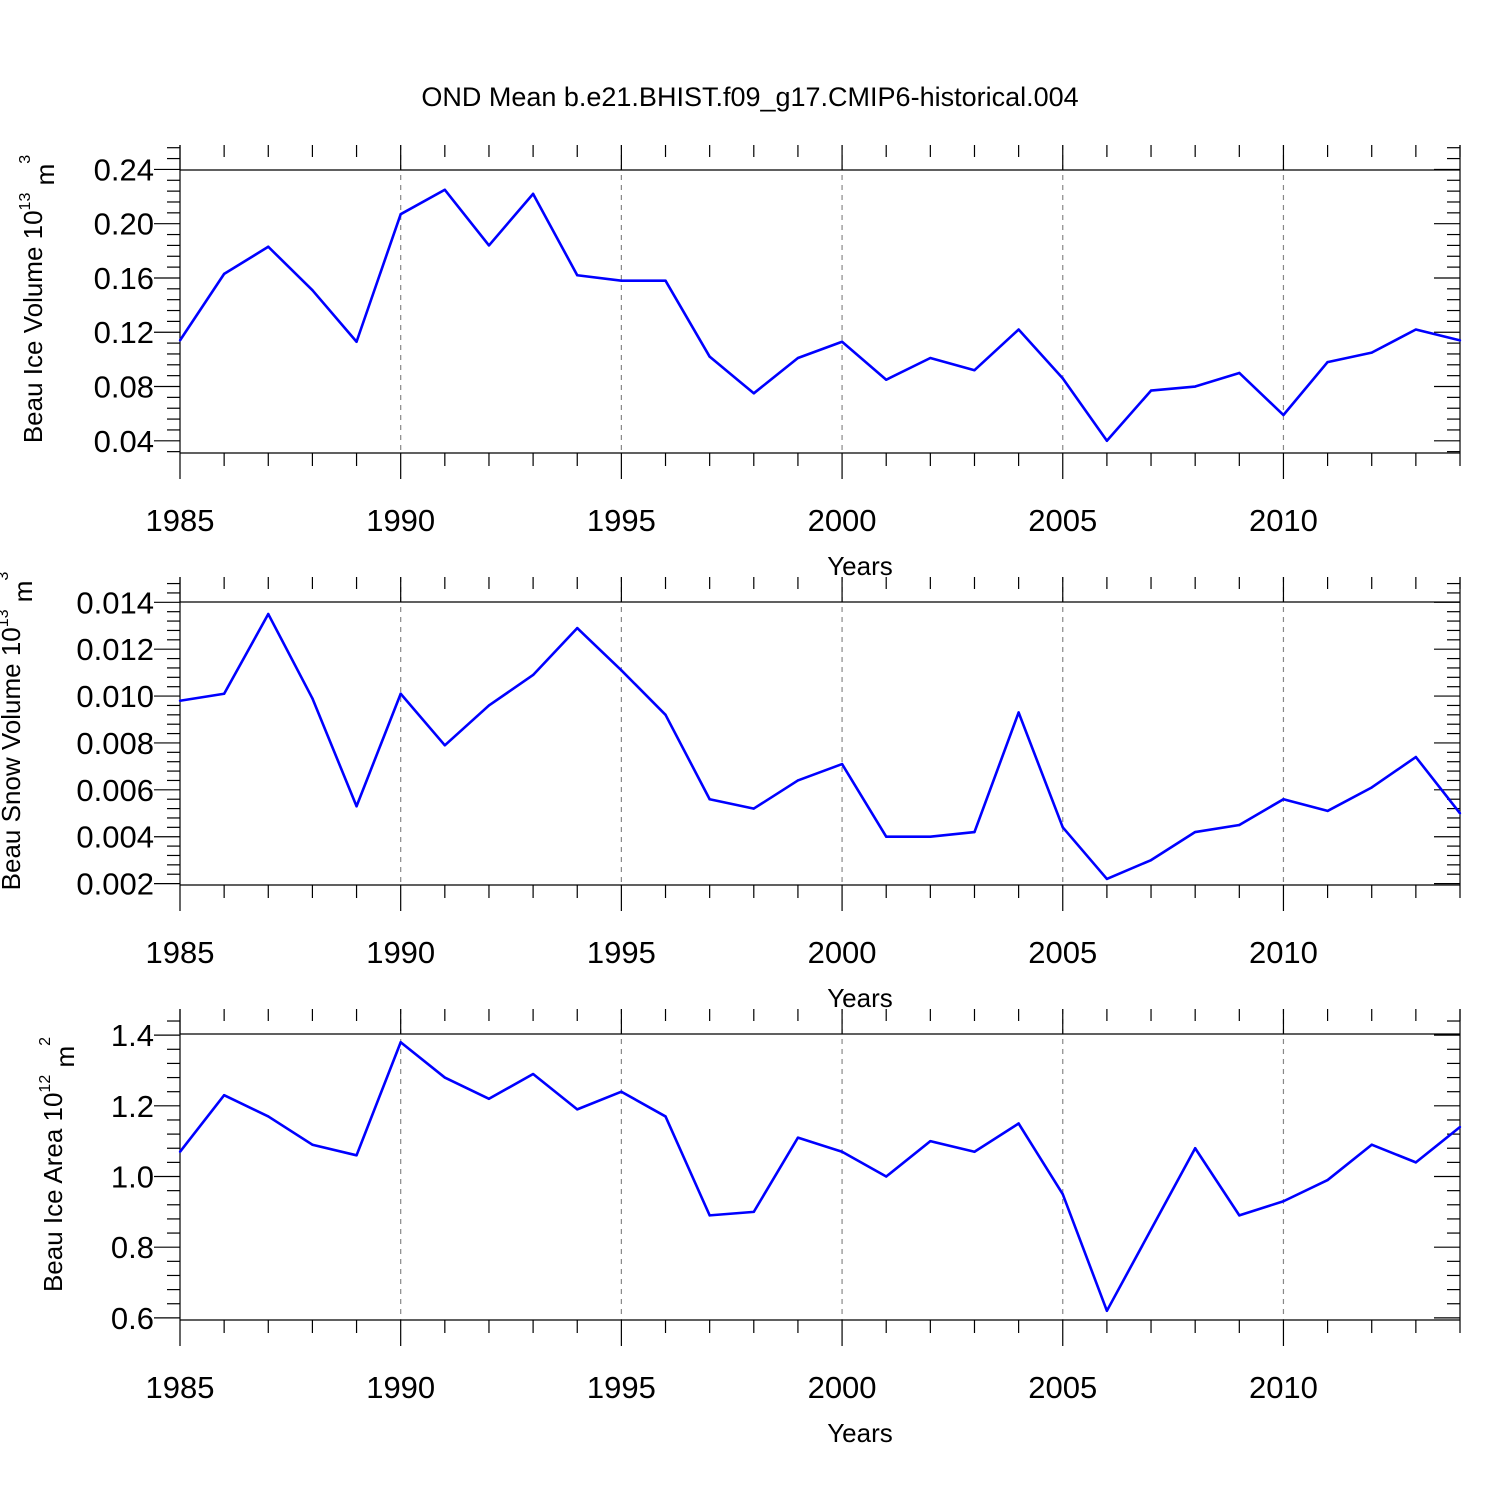 The image size is (1500, 1500). What do you see at coordinates (1195, 1148) in the screenshot?
I see `data-point-2008` at bounding box center [1195, 1148].